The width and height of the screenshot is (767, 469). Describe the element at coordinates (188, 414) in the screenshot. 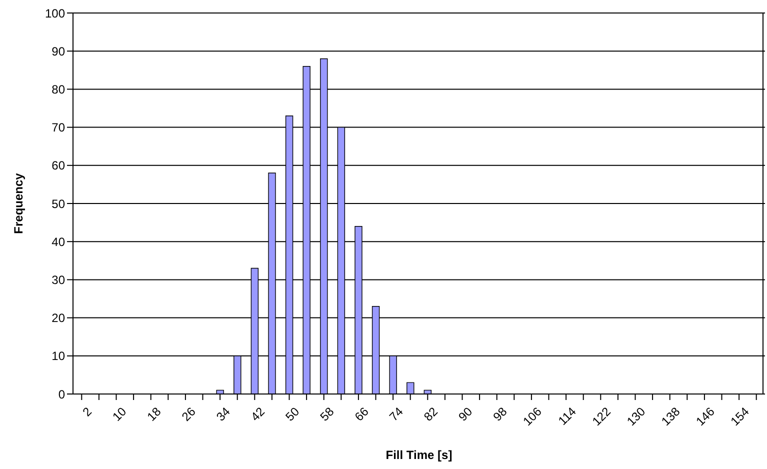

I see `x-tick-label: 26` at that location.